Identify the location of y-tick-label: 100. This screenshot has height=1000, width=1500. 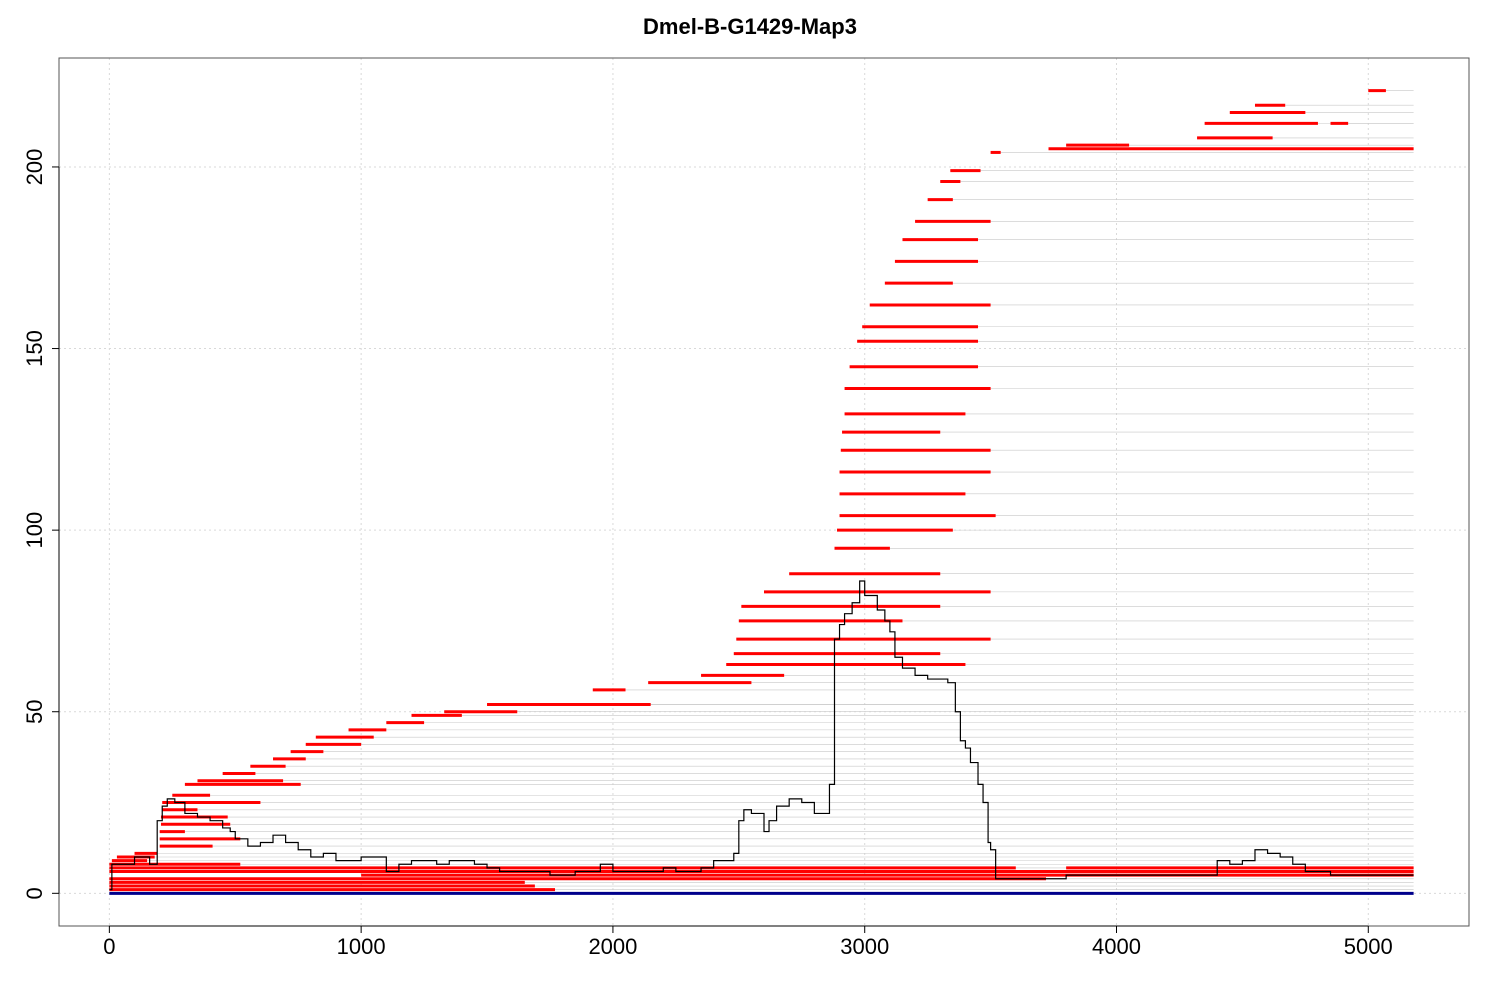
(34, 530).